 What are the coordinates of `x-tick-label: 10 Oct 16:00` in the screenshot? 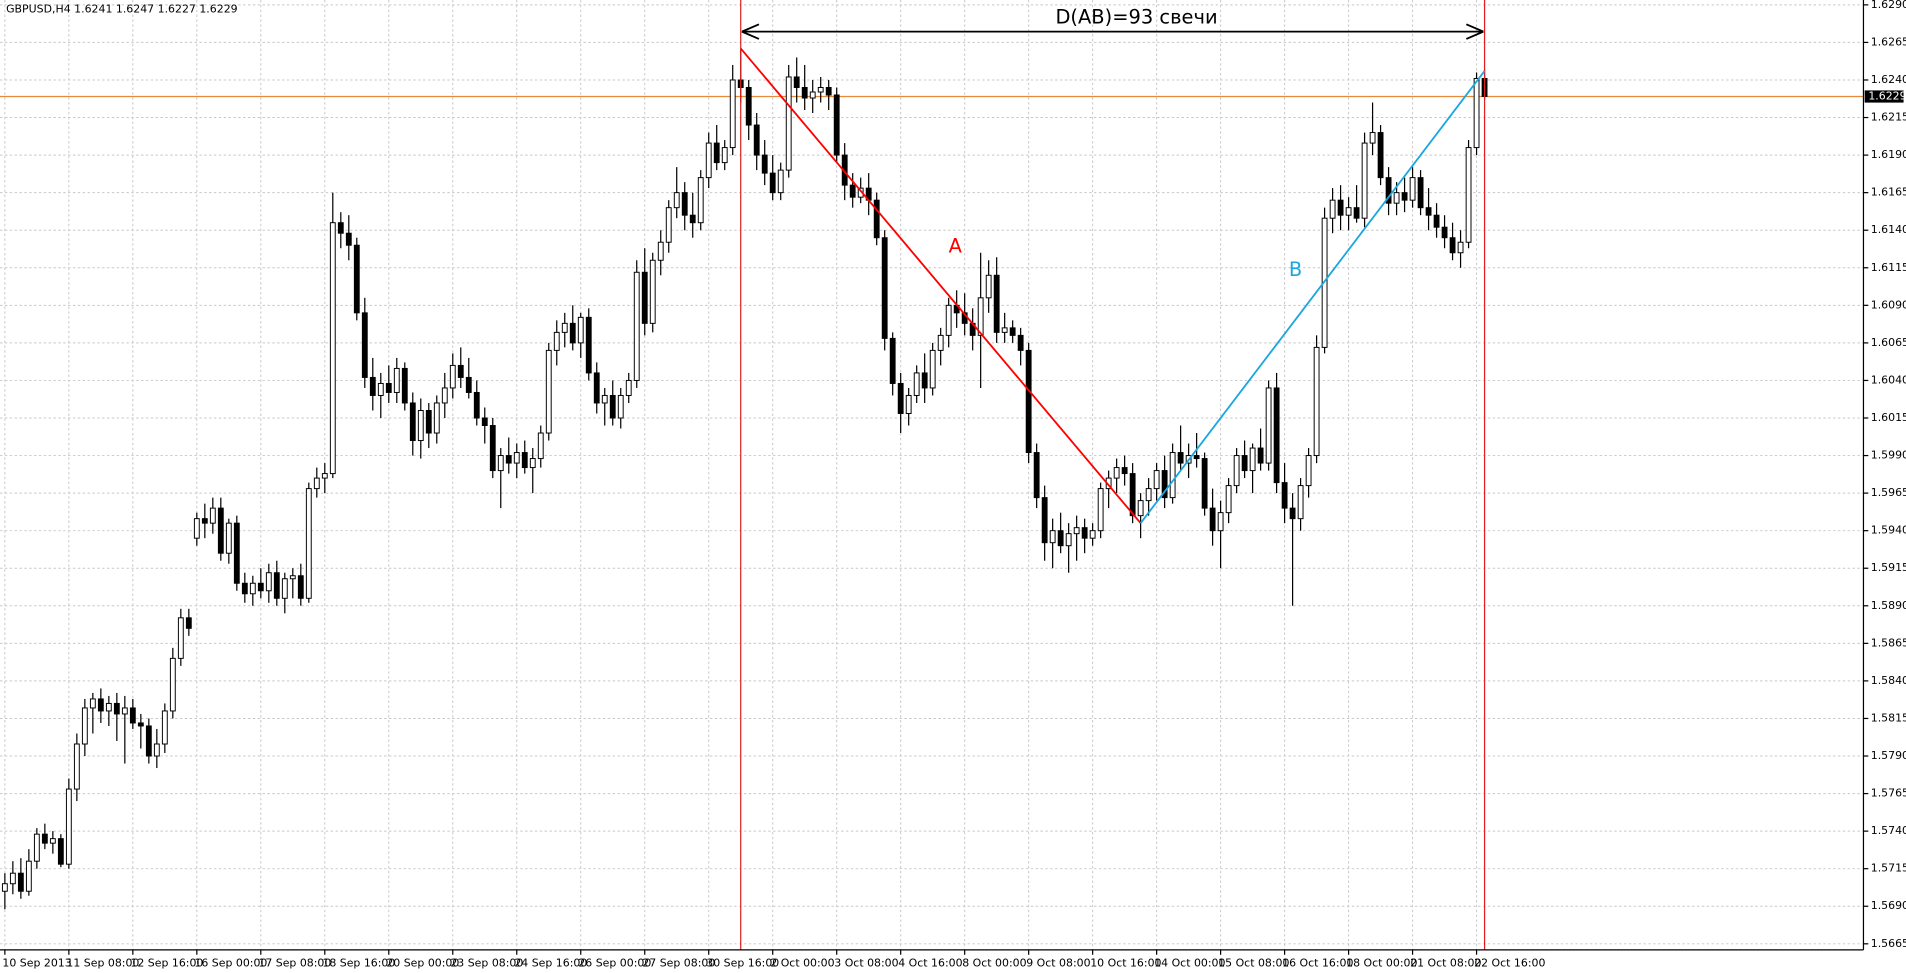 It's located at (1125, 962).